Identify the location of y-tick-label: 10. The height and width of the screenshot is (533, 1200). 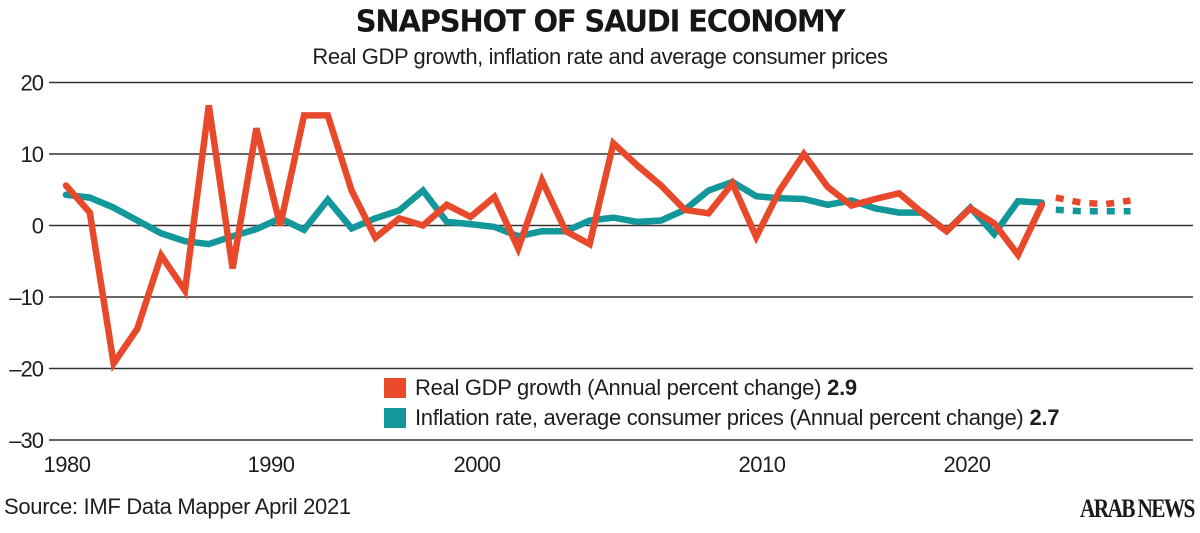
(32, 154).